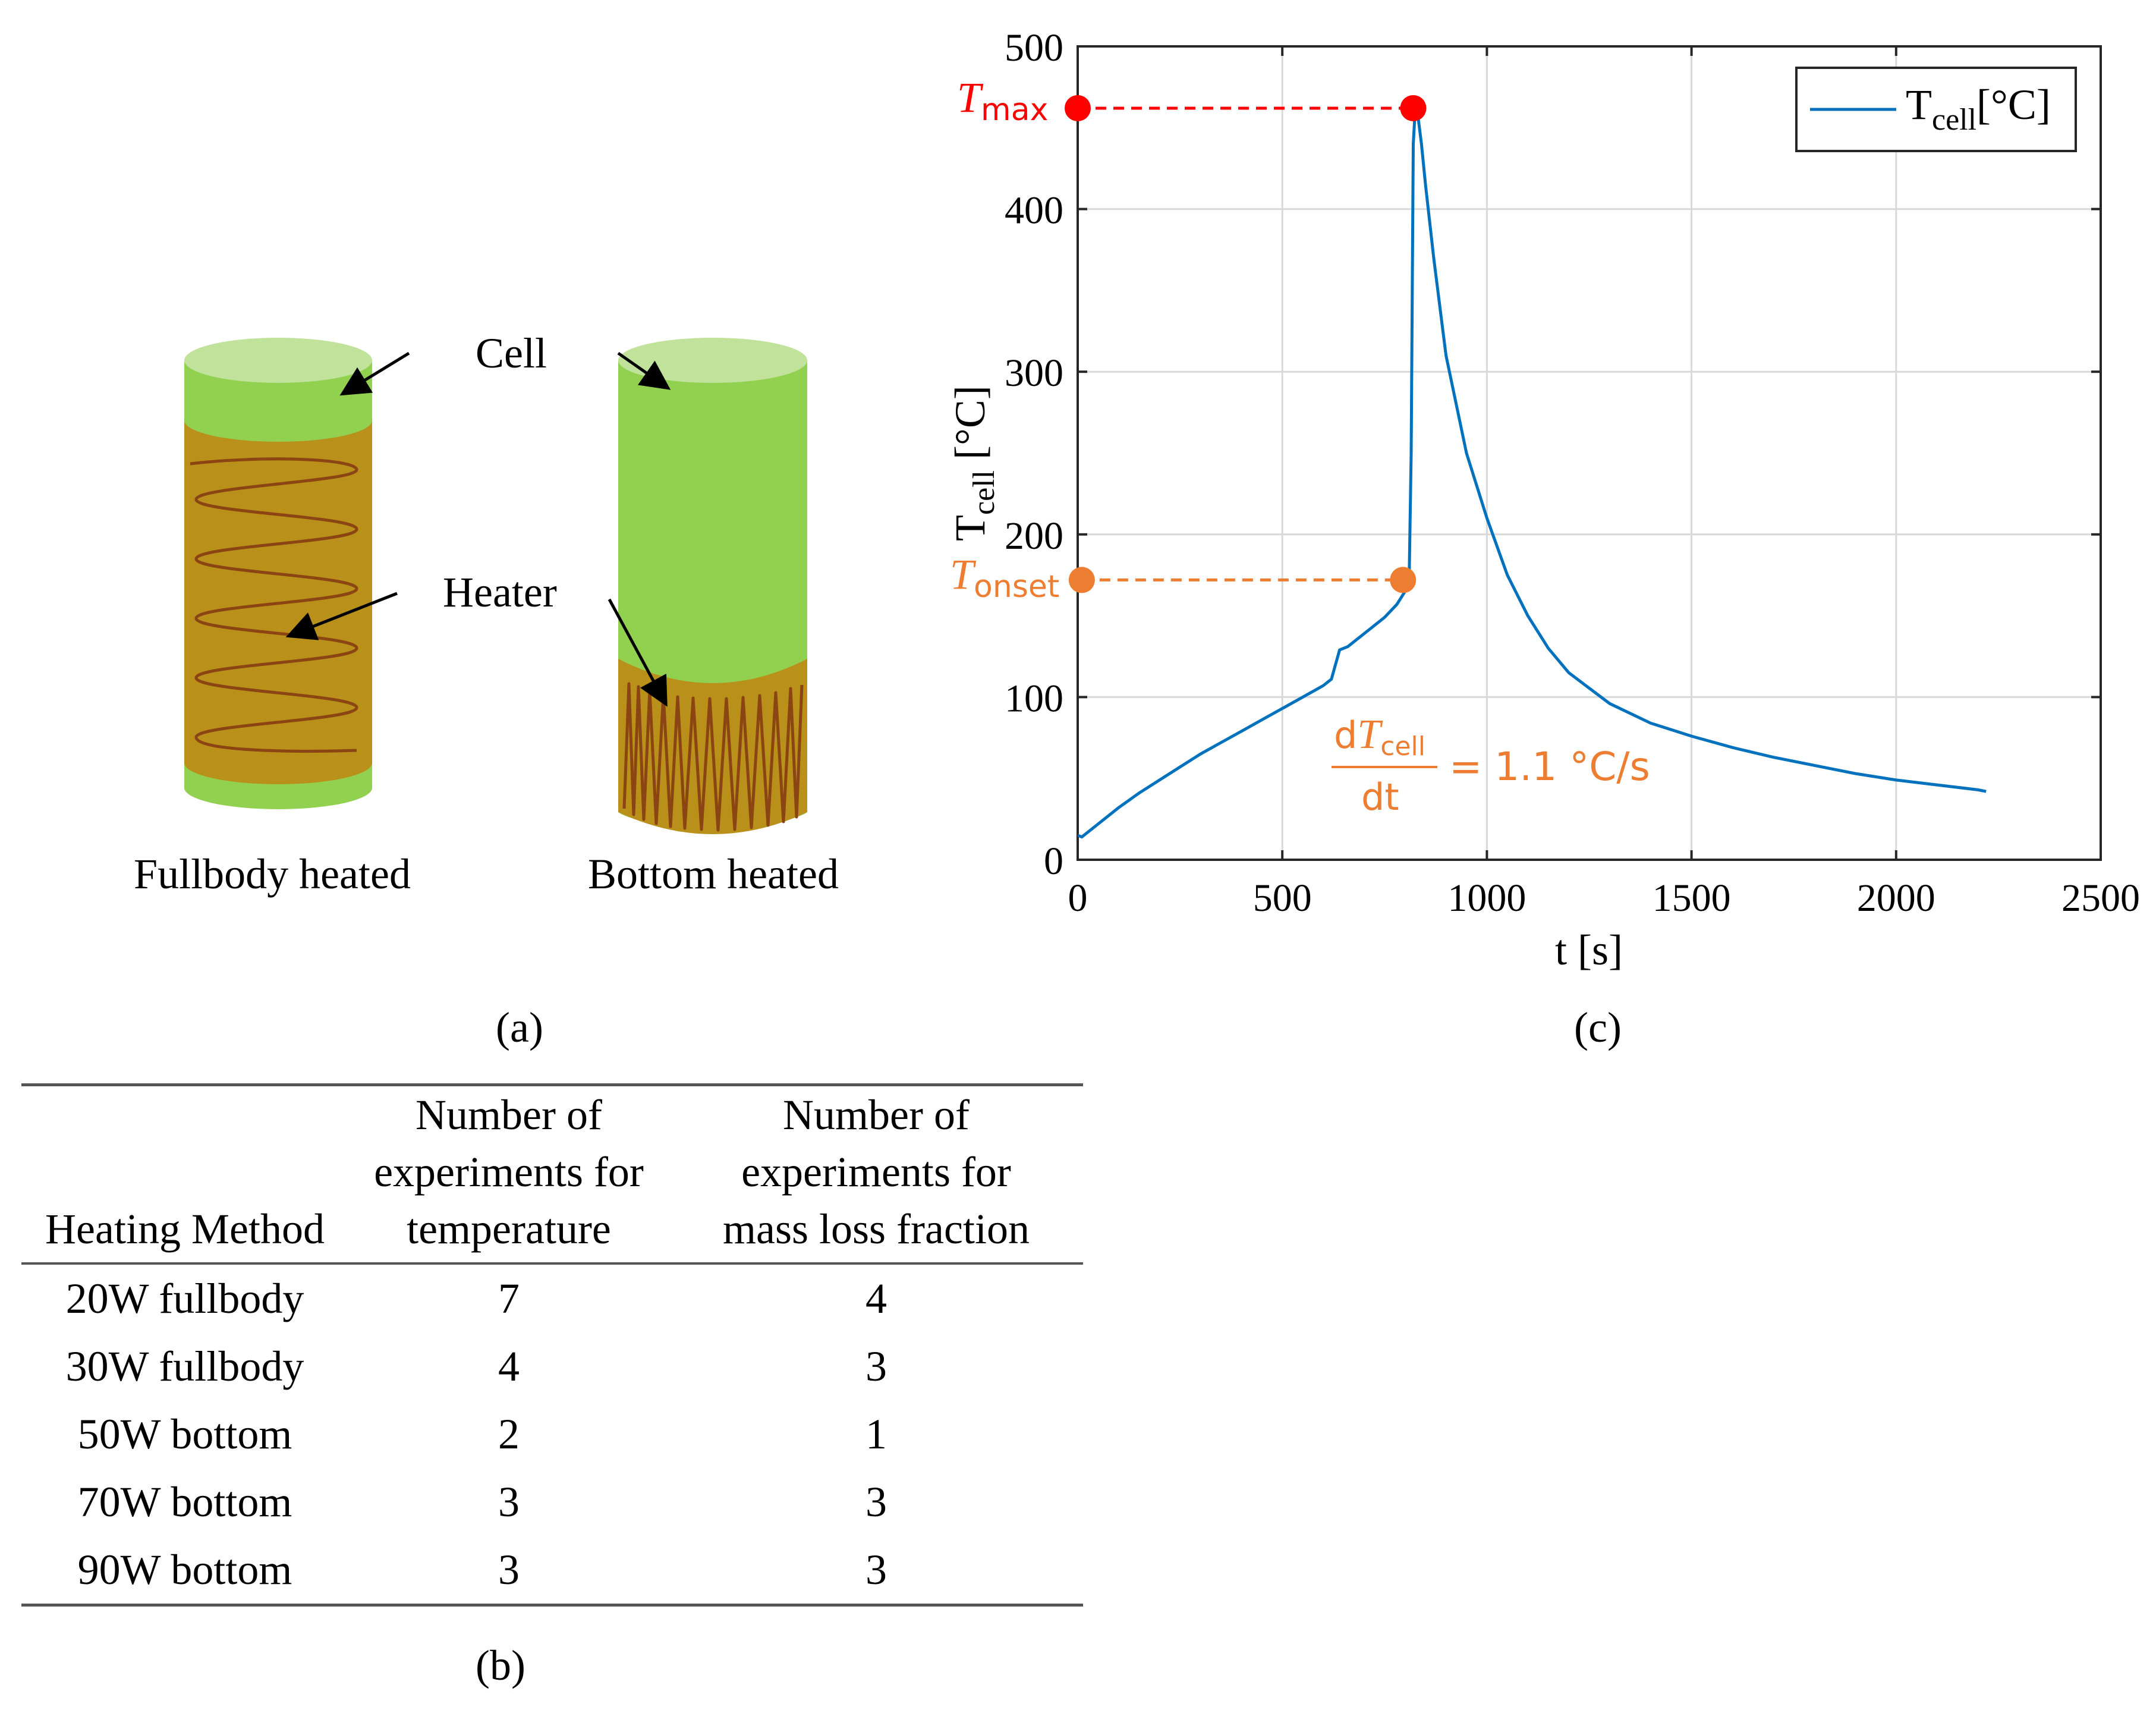 The height and width of the screenshot is (1710, 2156). I want to click on marker-t_onset-axis, so click(1081, 580).